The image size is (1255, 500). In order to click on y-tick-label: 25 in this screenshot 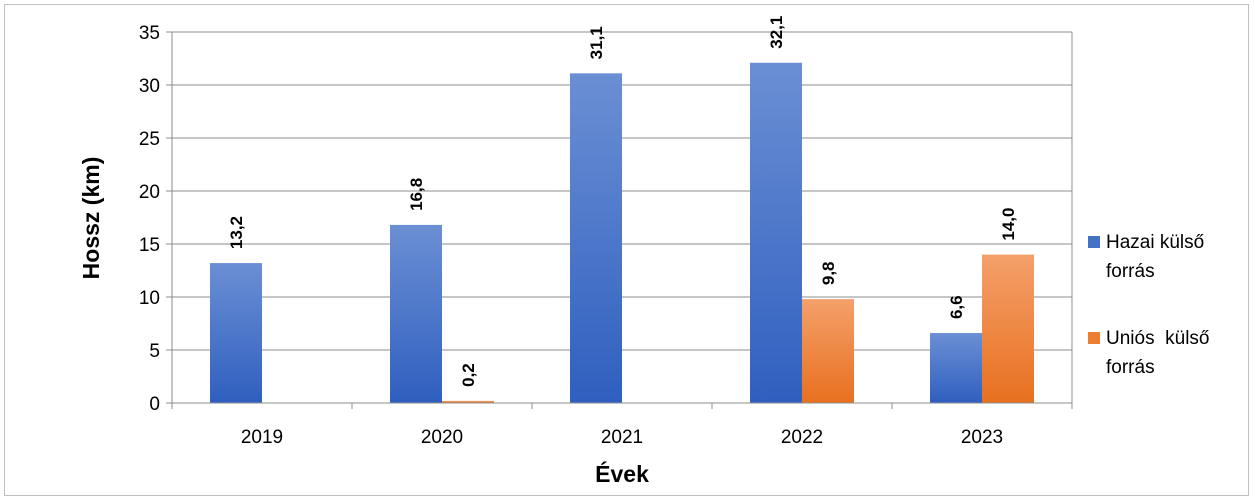, I will do `click(149, 139)`.